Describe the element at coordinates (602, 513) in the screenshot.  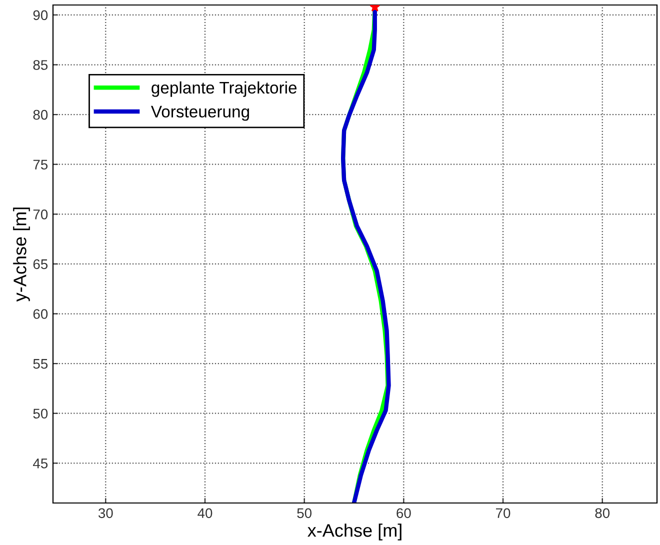
I see `x-tick-label: 80` at that location.